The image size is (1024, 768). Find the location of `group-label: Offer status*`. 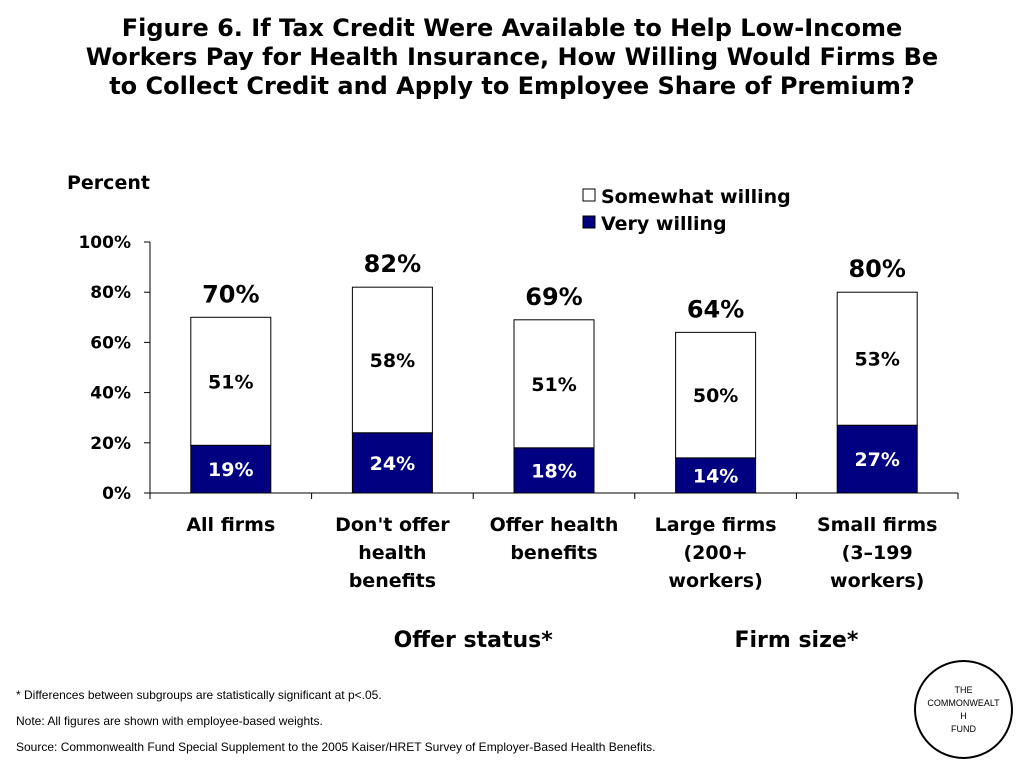

group-label: Offer status* is located at coordinates (474, 640).